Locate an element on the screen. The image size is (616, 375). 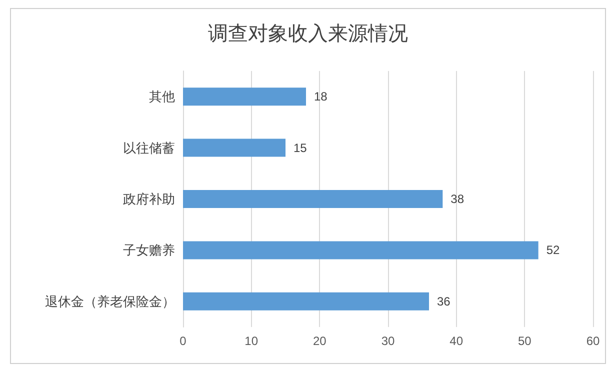
y-tick-label: 退休金（养老保险金） is located at coordinates (110, 301).